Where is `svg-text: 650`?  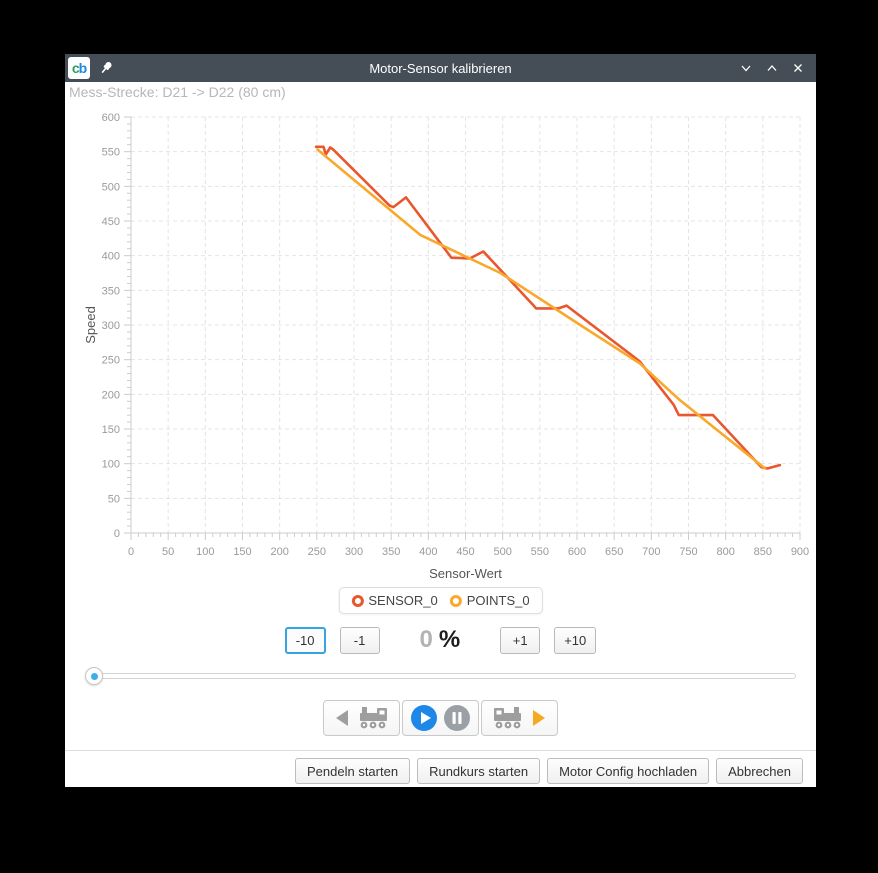
svg-text: 650 is located at coordinates (614, 552).